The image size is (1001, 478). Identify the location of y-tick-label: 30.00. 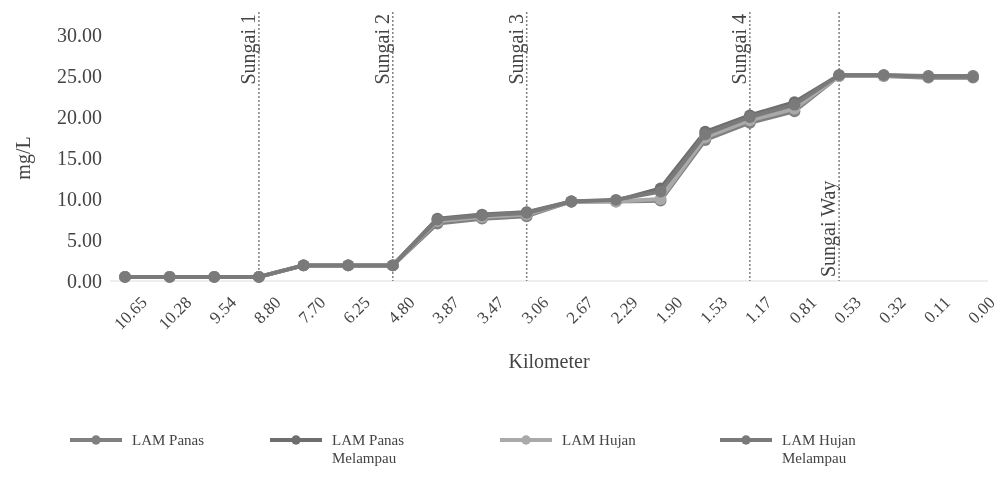
(79, 34).